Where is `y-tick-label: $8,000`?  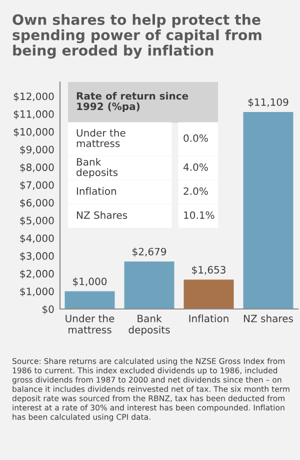 y-tick-label: $8,000 is located at coordinates (37, 167).